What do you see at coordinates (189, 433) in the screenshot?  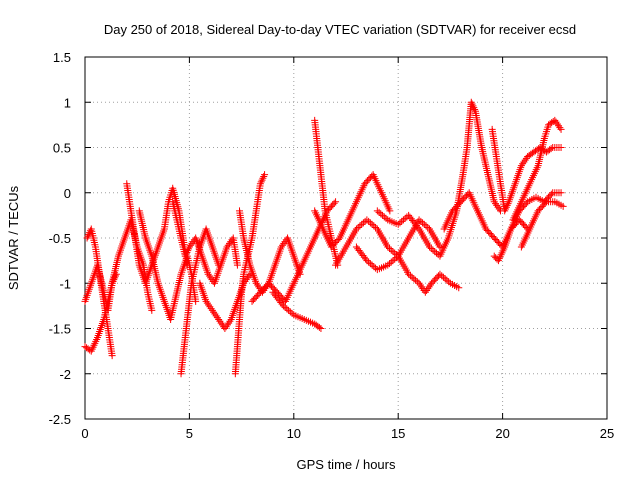 I see `x-tick-label: 5` at bounding box center [189, 433].